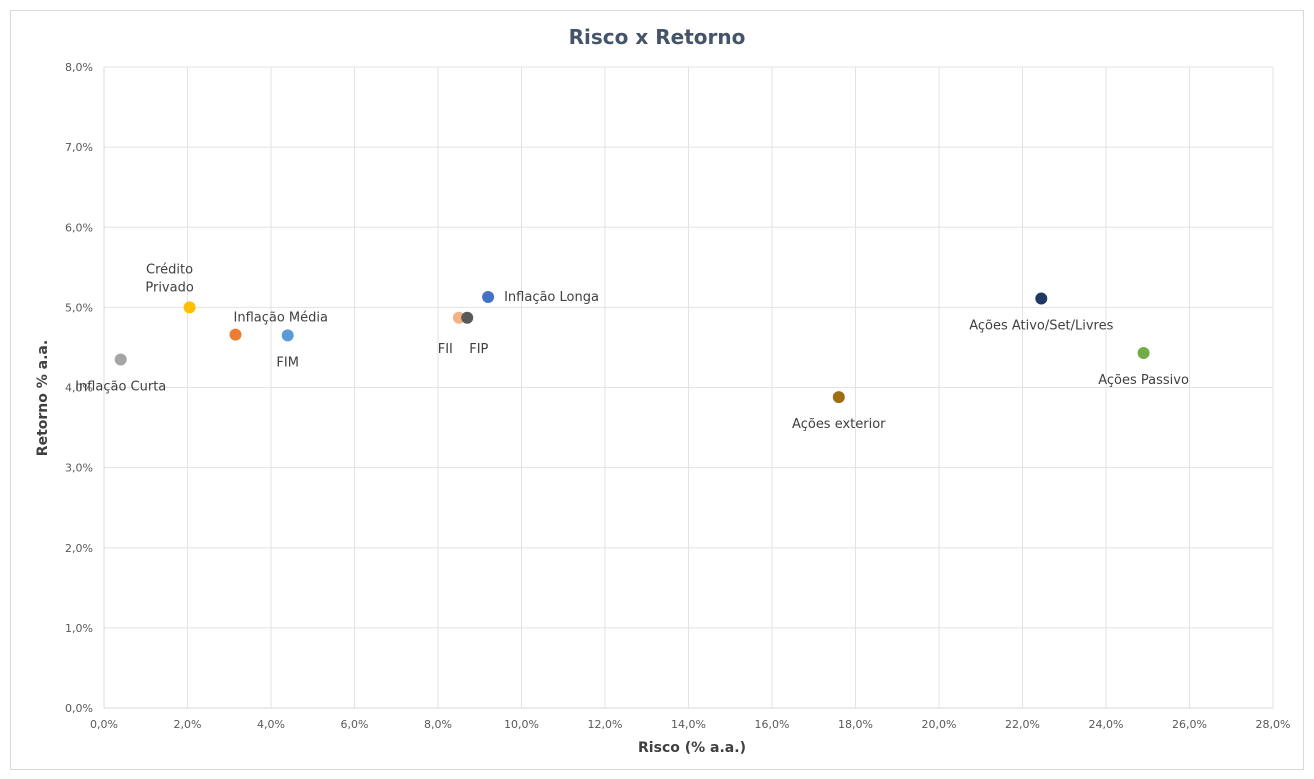  What do you see at coordinates (692, 748) in the screenshot?
I see `x-axis-title: Risco (% a.a.)` at bounding box center [692, 748].